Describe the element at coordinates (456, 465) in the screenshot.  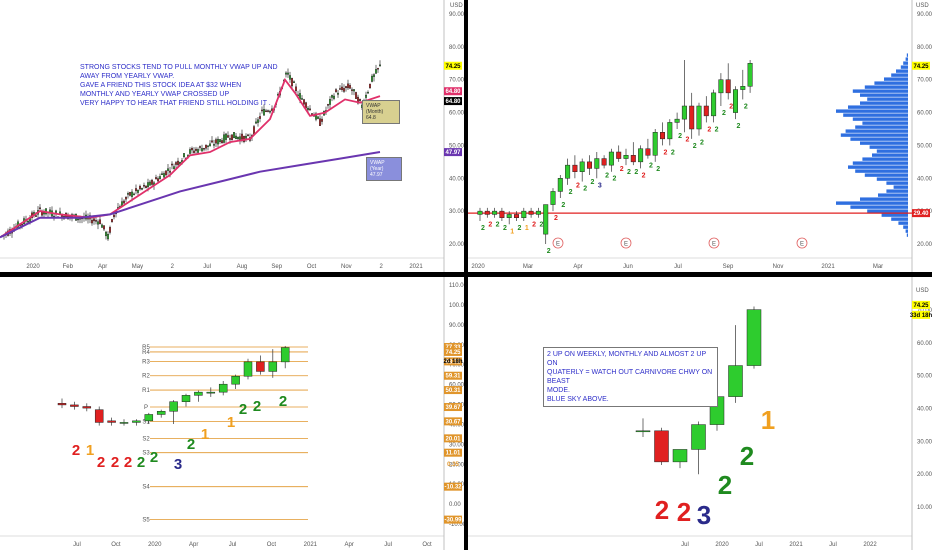
I see `bl-price-tick: 20.00` at that location.